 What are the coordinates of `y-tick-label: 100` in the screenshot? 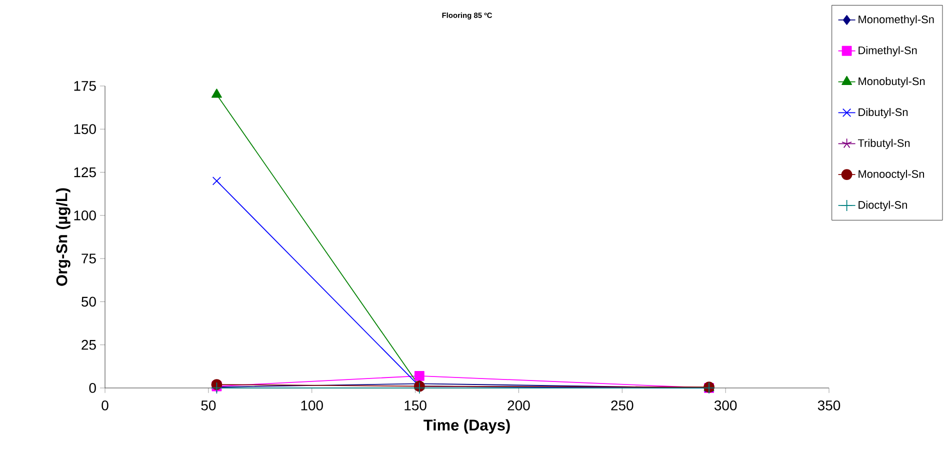 It's located at (85, 215).